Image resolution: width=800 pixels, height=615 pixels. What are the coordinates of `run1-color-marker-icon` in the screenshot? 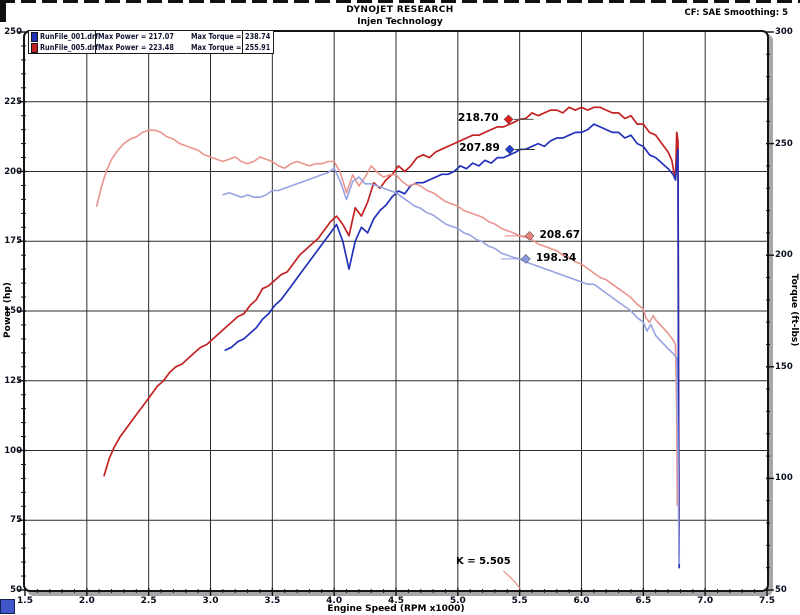 It's located at (34, 36).